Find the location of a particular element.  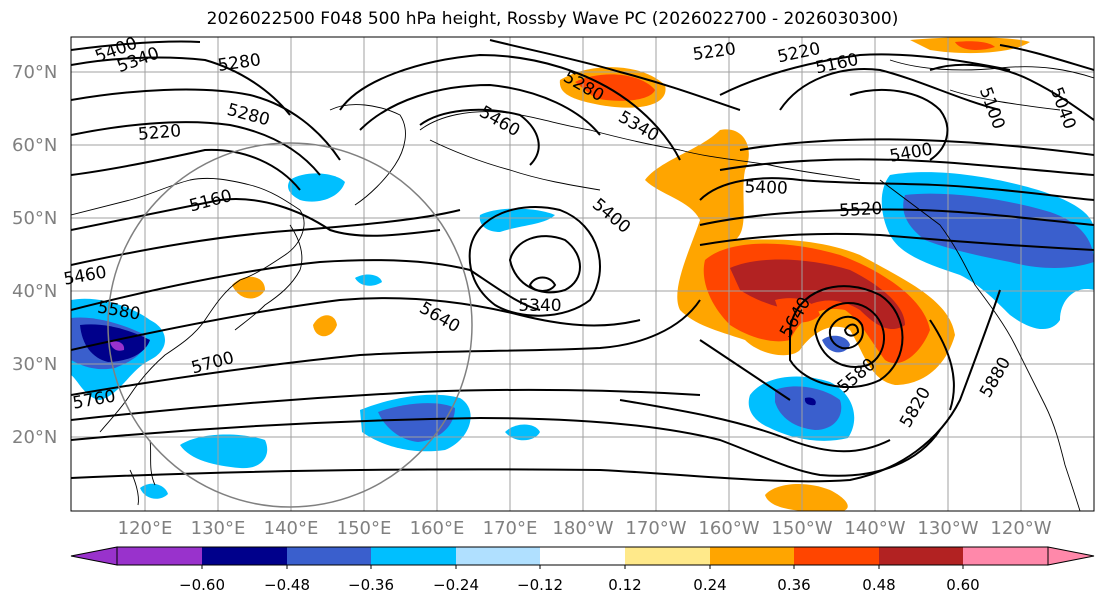

lat-label: 40°N is located at coordinates (35, 291).